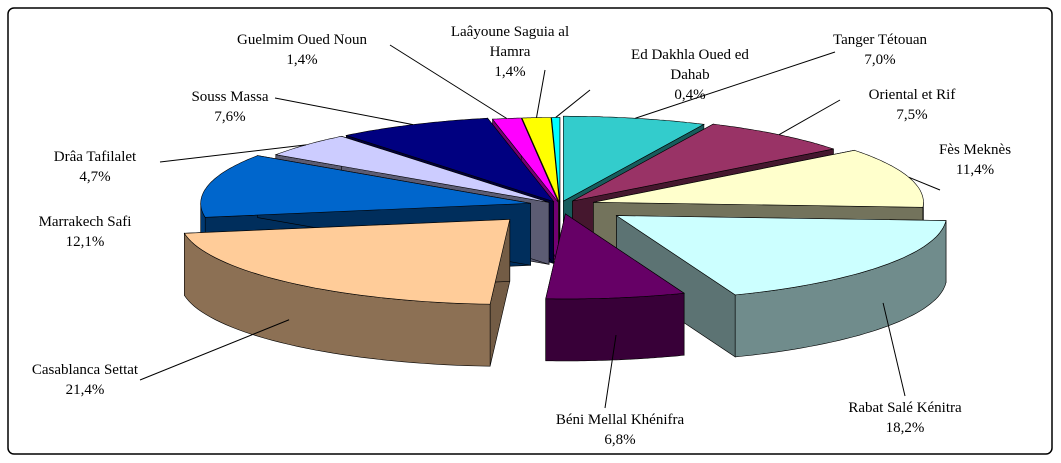  What do you see at coordinates (620, 420) in the screenshot?
I see `slice-name: Béni Mellal Khénifra` at bounding box center [620, 420].